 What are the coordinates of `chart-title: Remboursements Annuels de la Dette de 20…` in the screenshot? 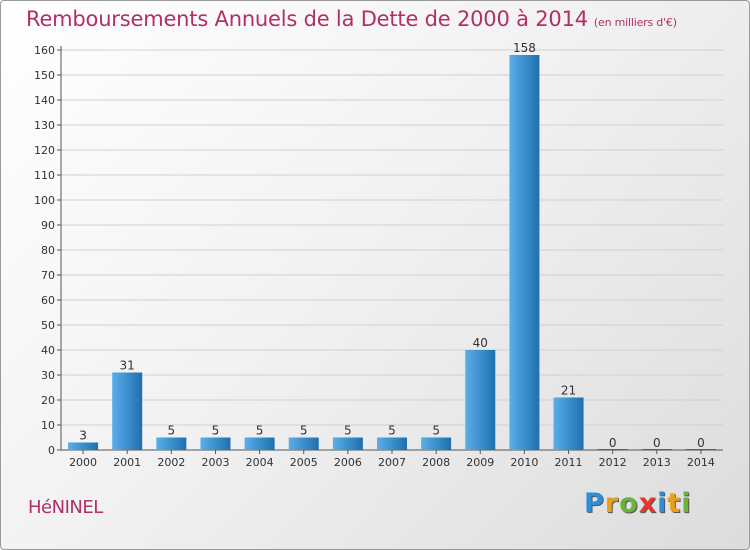 It's located at (351, 19).